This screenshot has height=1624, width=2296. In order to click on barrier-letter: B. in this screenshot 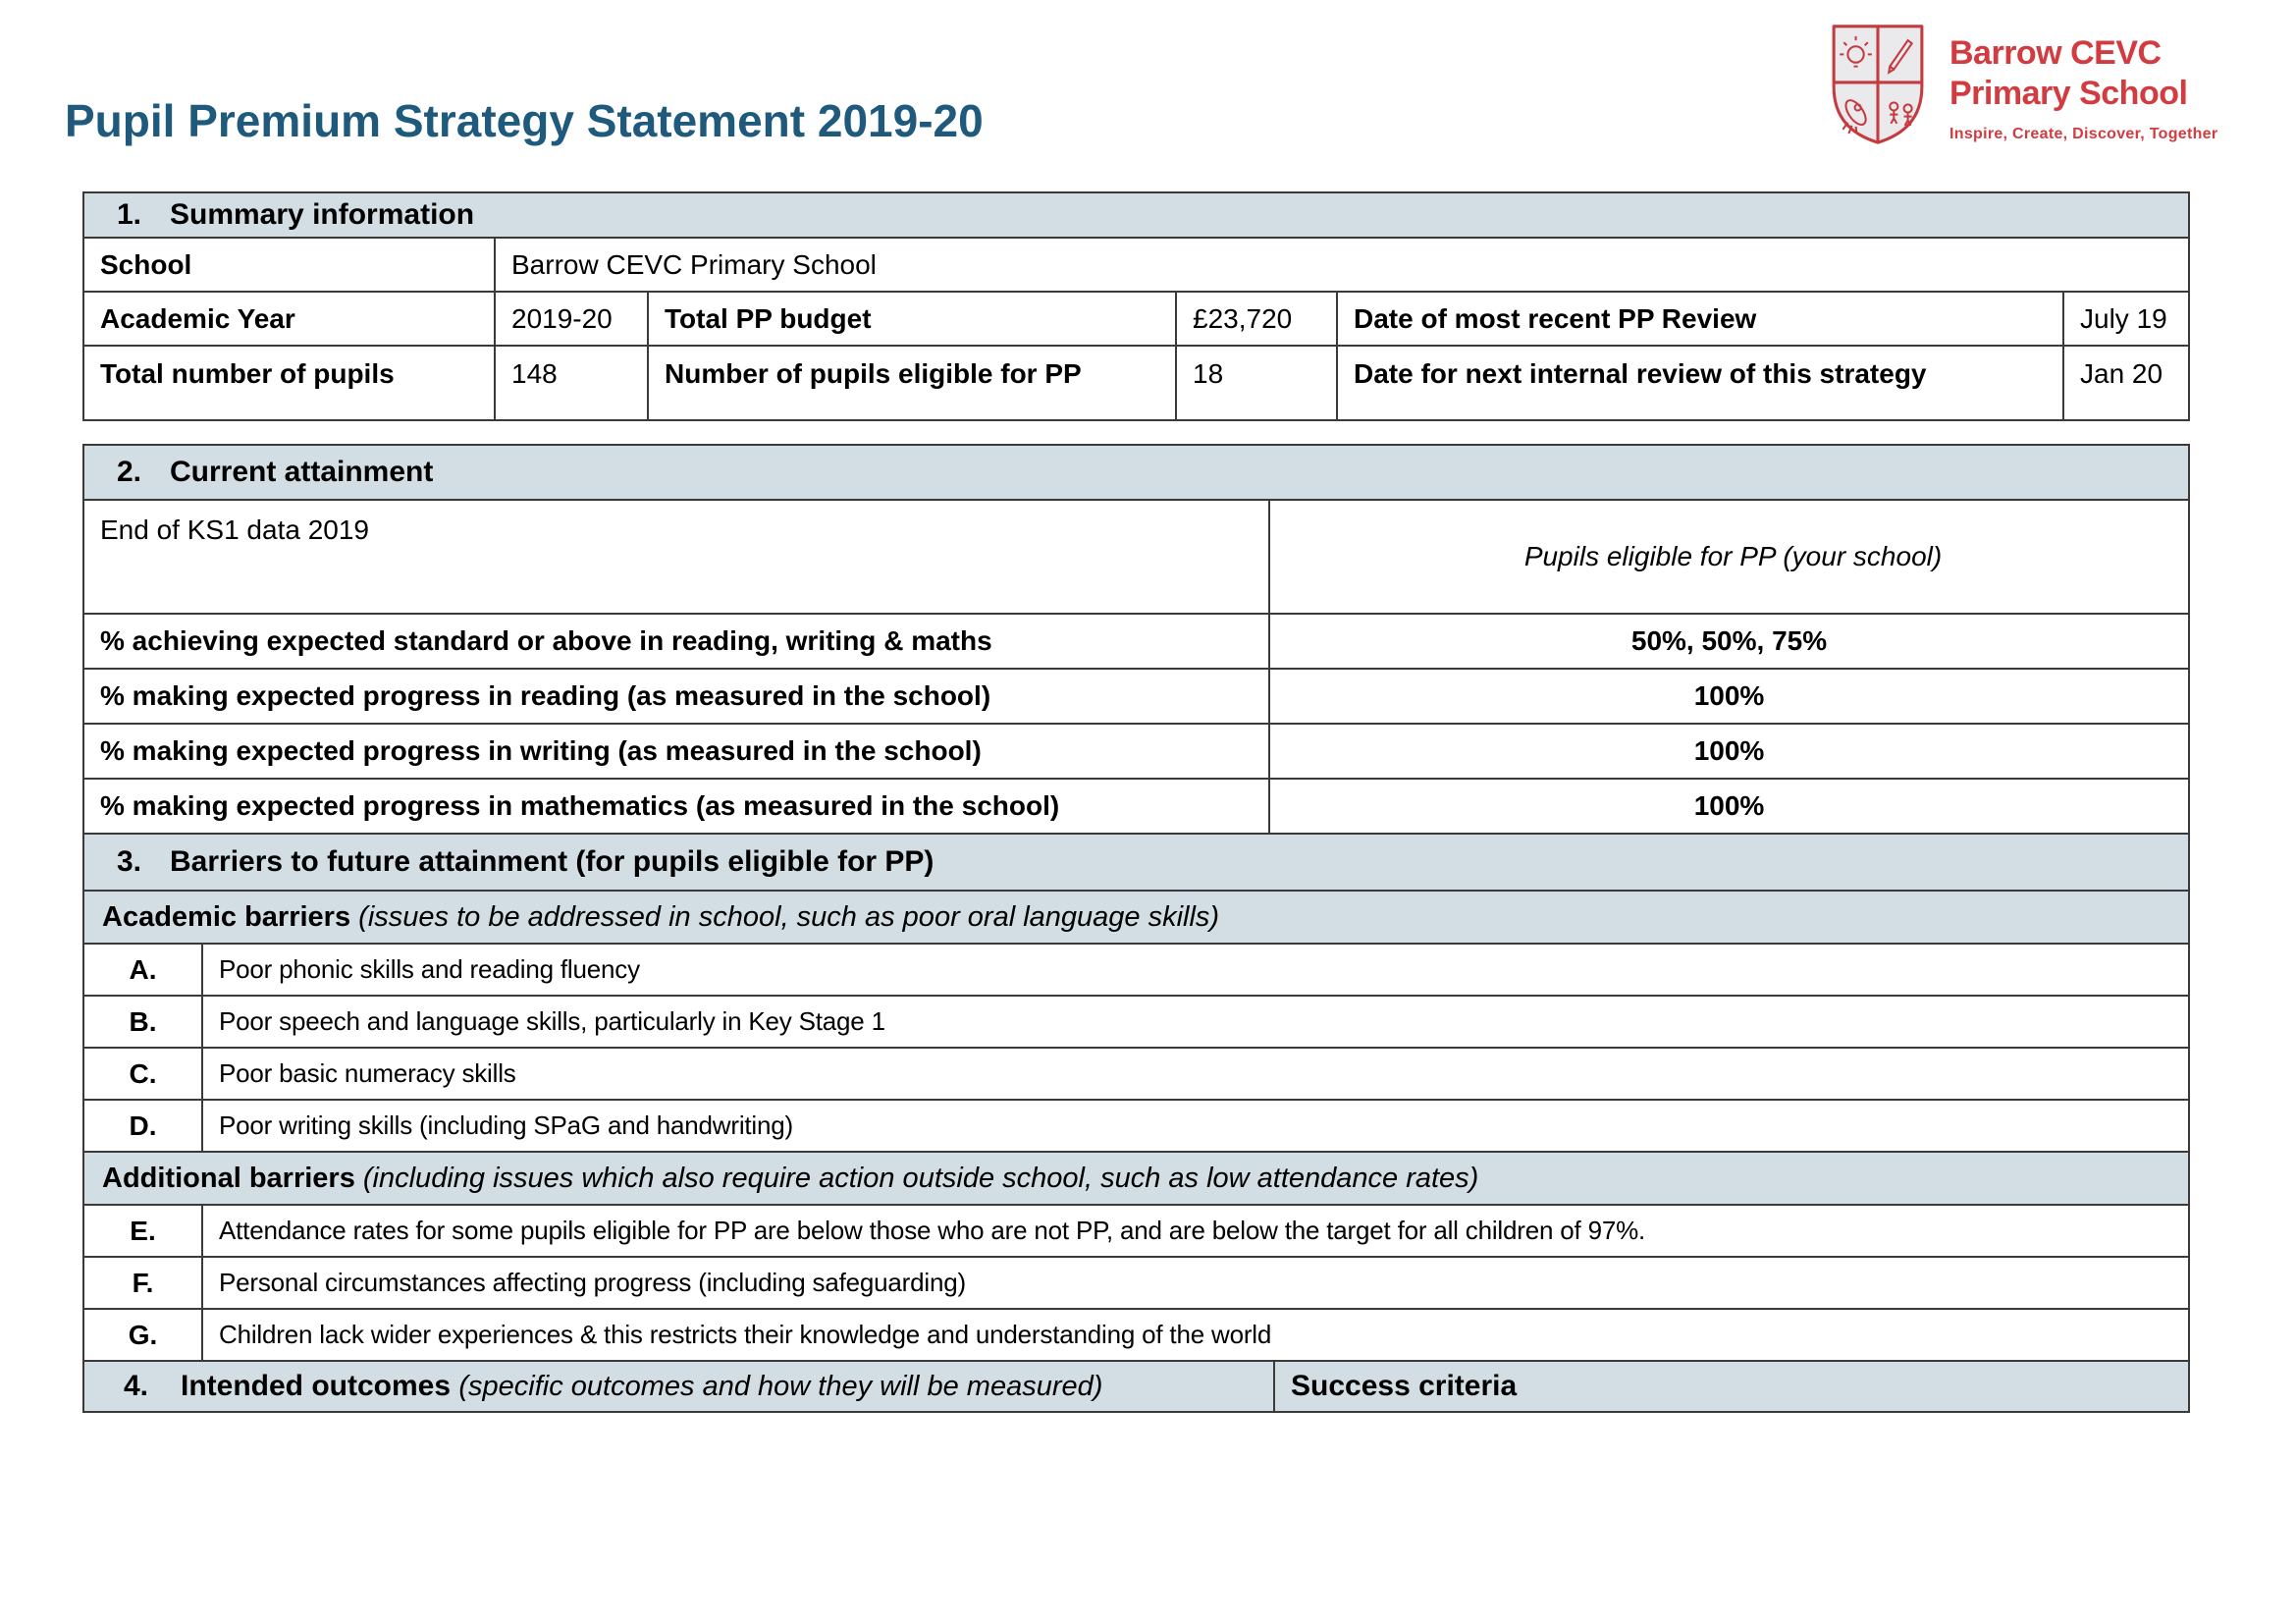, I will do `click(142, 1022)`.